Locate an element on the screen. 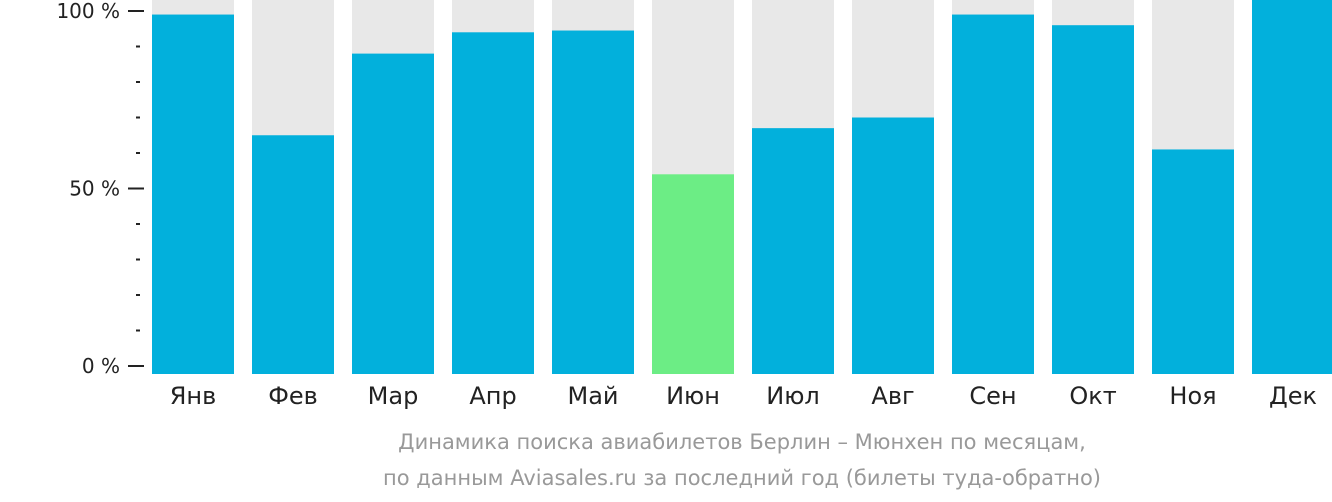 The width and height of the screenshot is (1332, 502). x-tick-label-3: Апр is located at coordinates (492, 396).